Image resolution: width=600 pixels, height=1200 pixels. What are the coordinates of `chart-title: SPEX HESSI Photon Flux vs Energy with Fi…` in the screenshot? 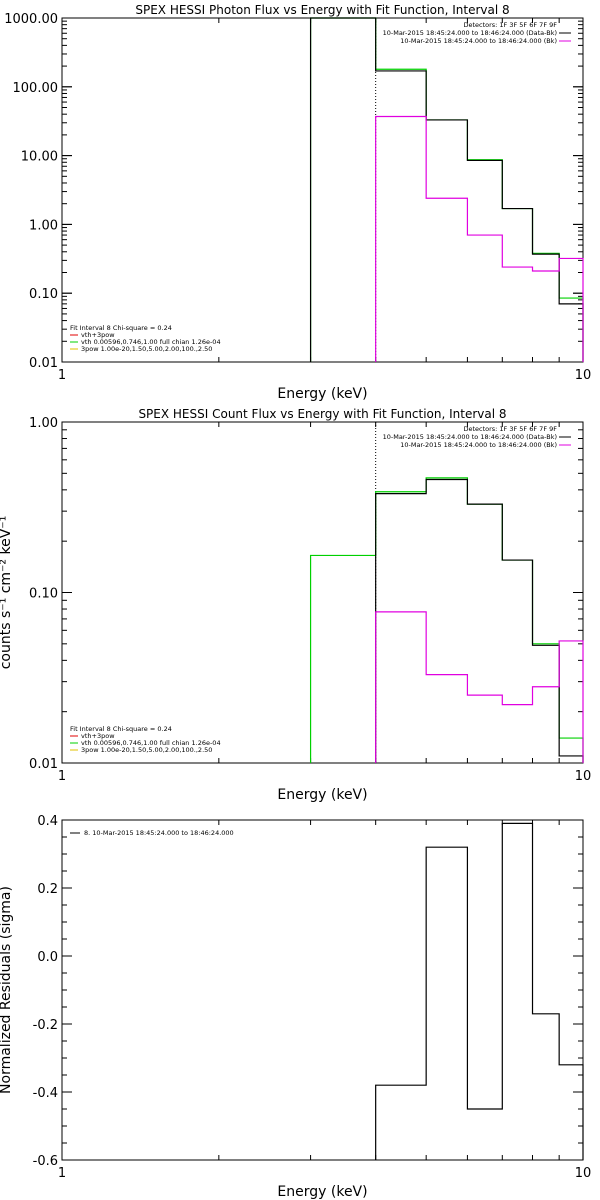 It's located at (322, 10).